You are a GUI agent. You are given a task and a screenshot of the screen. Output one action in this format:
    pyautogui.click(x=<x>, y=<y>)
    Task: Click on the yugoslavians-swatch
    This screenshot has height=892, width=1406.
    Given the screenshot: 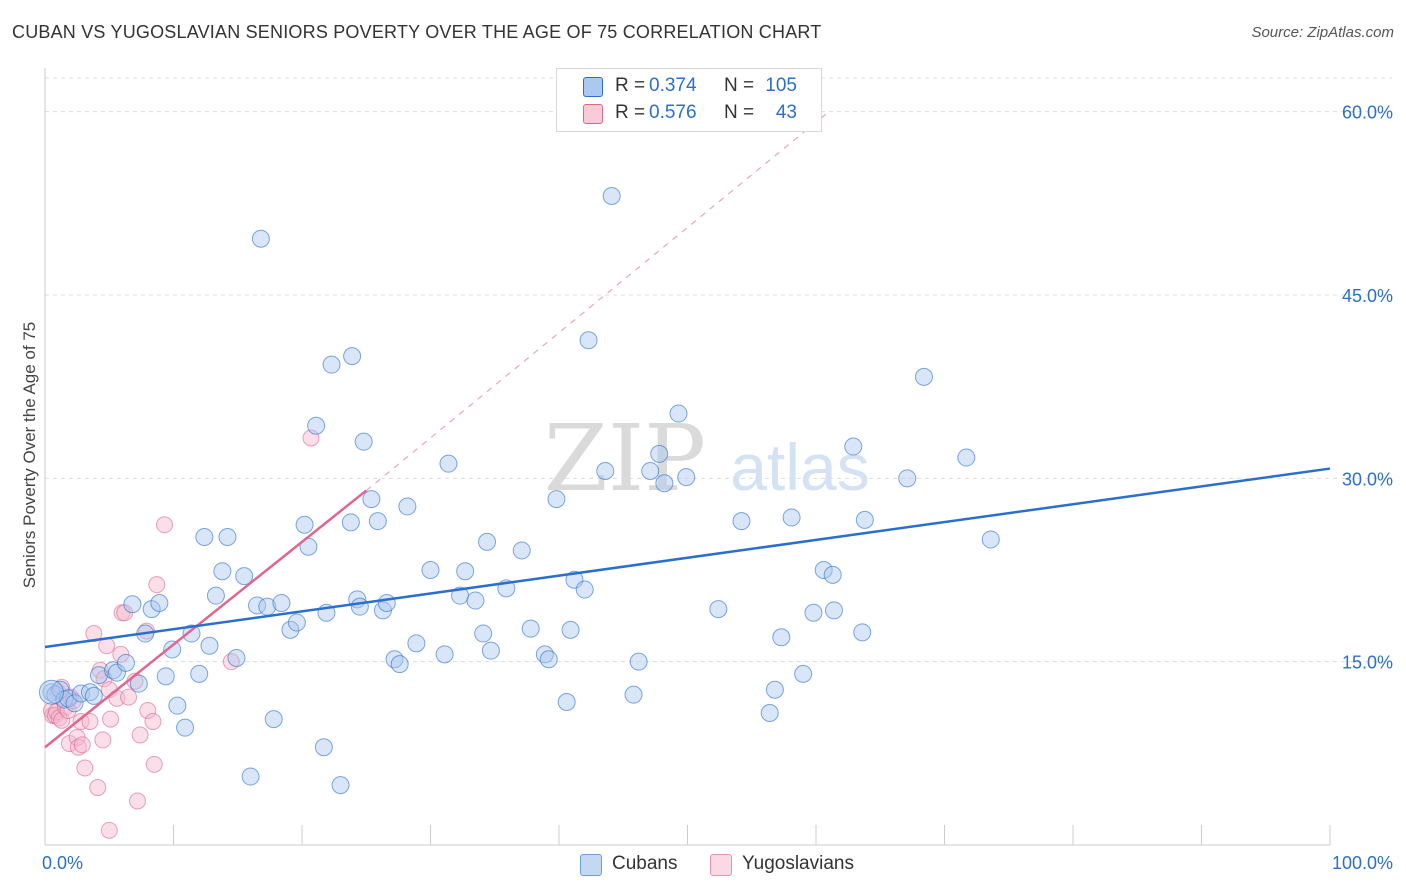 What is the action you would take?
    pyautogui.click(x=593, y=114)
    